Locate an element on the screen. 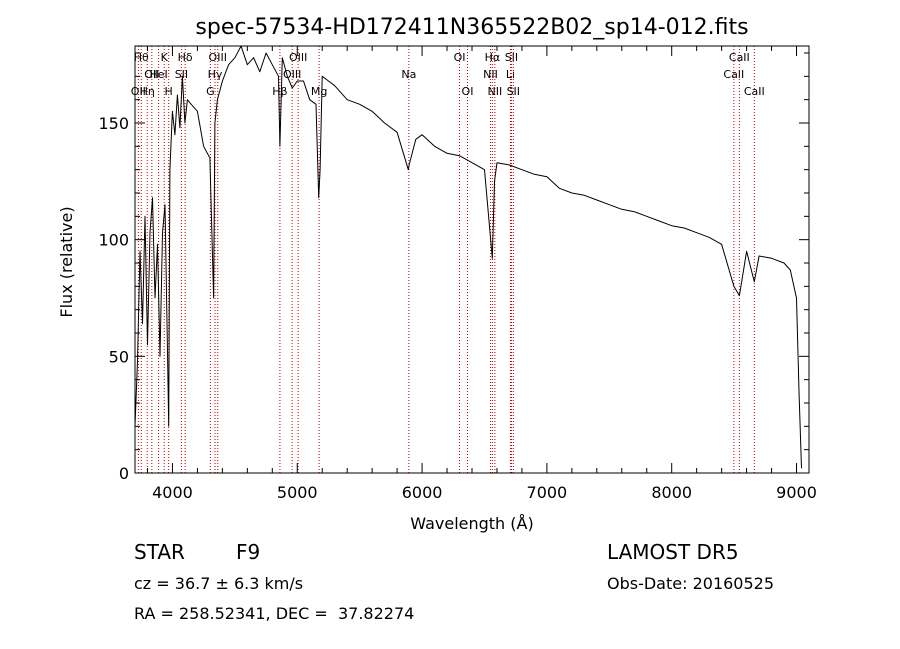 The image size is (900, 649). x-tick-label: 6000 is located at coordinates (422, 492).